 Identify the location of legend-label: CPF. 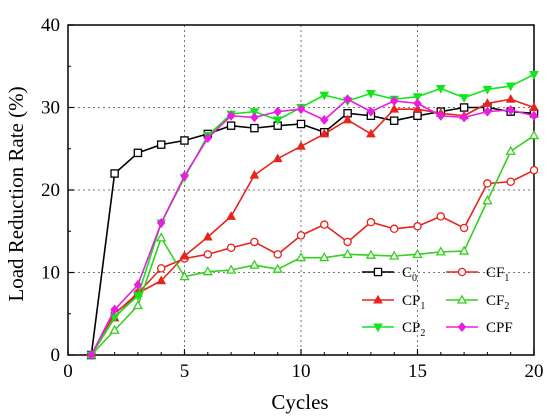
(499, 328).